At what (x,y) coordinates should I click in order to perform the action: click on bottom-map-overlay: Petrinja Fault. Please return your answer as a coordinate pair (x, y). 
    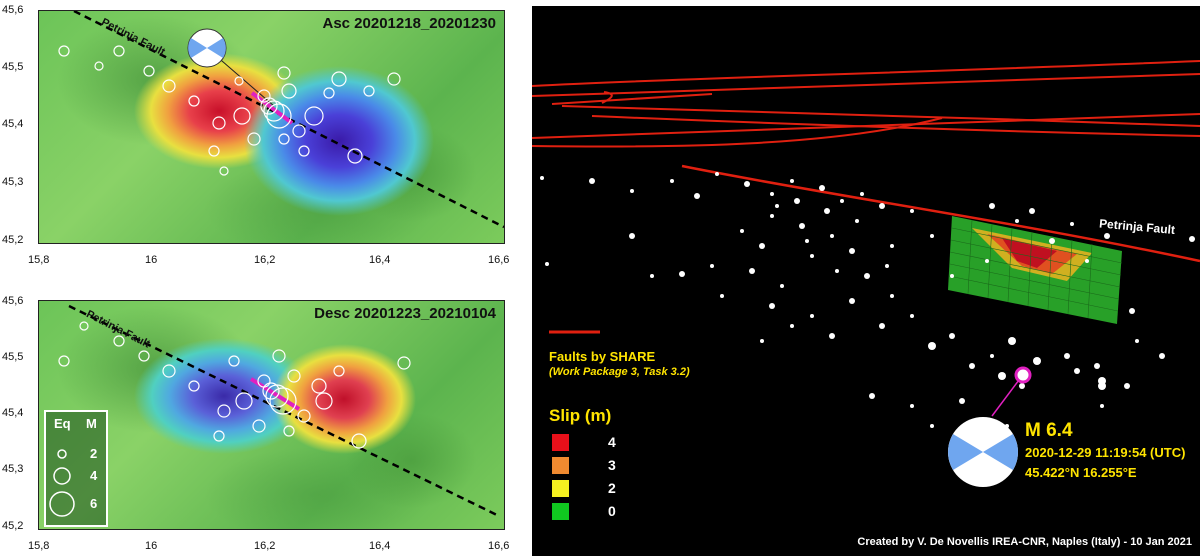
    Looking at the image, I should click on (279, 411).